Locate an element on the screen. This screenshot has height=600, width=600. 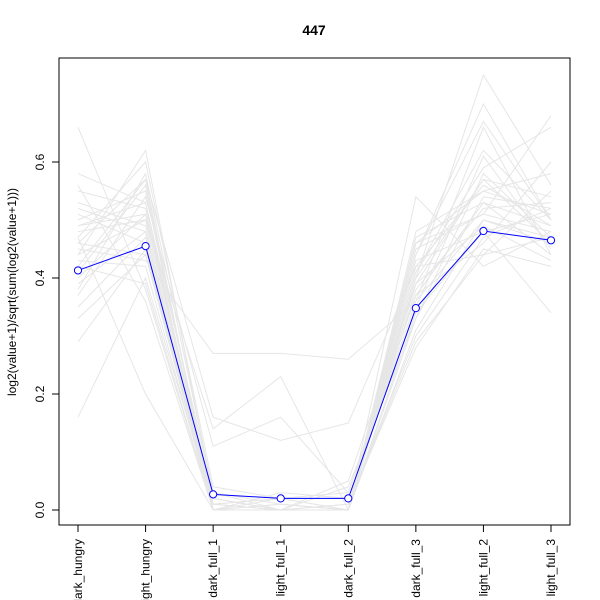
y-axis-label: log2(value+1)/sqrt(sum(log2(value+1))) is located at coordinates (12, 292).